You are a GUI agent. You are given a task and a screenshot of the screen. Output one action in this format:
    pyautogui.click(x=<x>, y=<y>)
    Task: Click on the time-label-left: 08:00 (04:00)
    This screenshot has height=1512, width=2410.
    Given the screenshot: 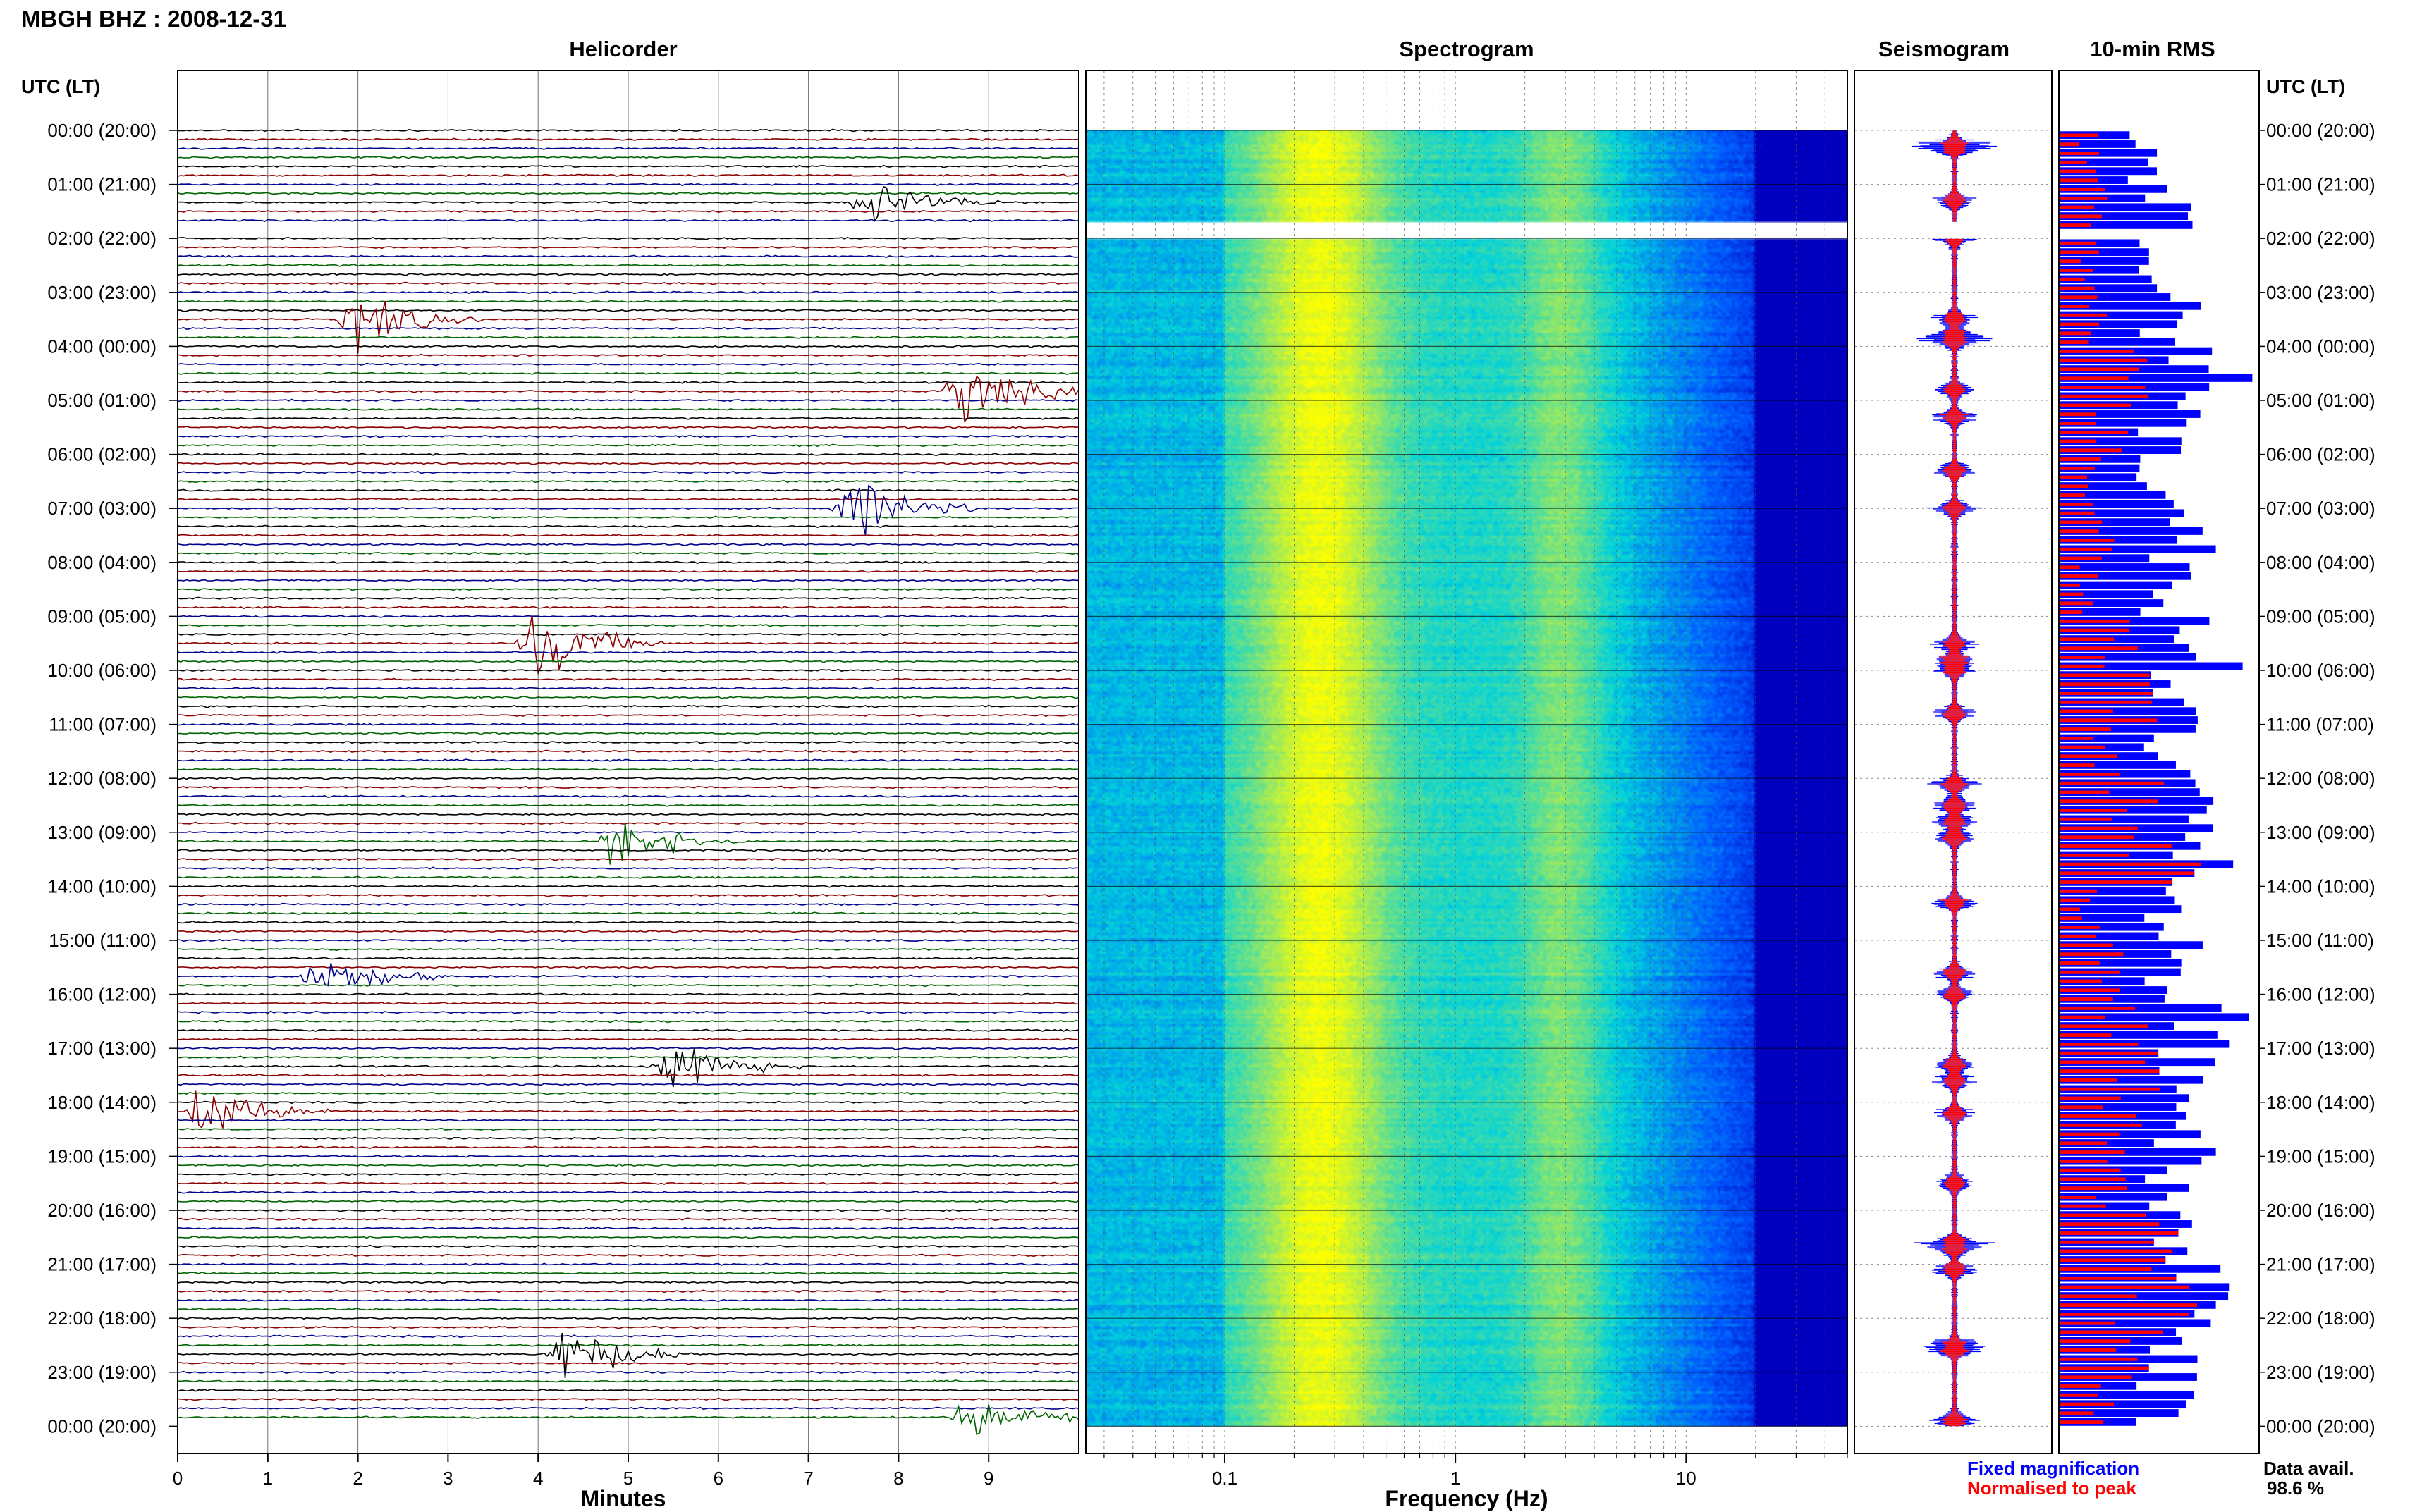 What is the action you would take?
    pyautogui.click(x=102, y=562)
    